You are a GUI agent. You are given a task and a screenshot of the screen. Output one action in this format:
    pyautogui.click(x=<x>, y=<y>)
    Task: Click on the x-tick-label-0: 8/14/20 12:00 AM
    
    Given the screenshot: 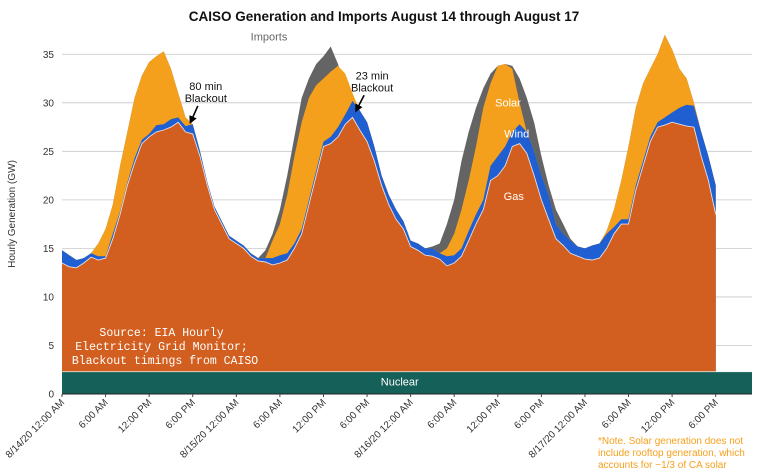 What is the action you would take?
    pyautogui.click(x=35, y=428)
    